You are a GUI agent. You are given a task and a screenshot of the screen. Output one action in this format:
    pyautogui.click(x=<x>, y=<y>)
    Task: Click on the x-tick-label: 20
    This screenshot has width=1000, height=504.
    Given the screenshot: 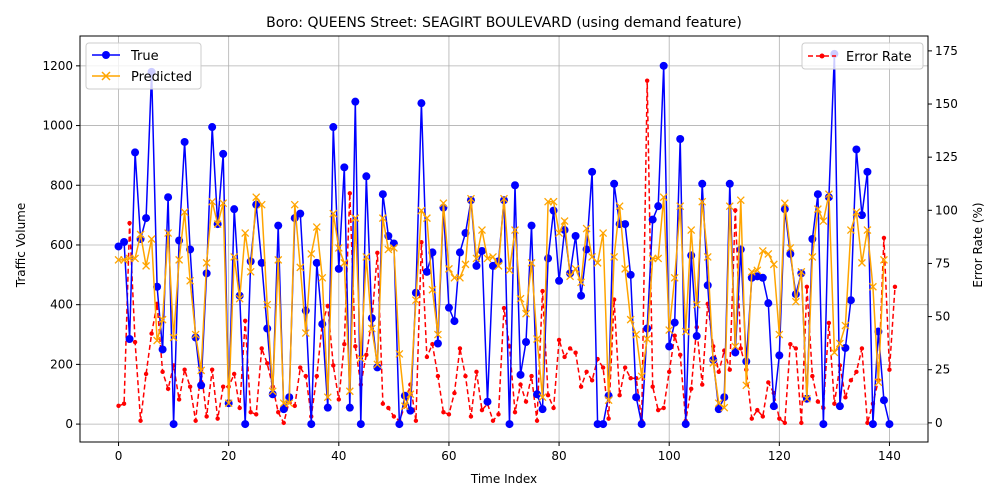 What is the action you would take?
    pyautogui.click(x=228, y=456)
    